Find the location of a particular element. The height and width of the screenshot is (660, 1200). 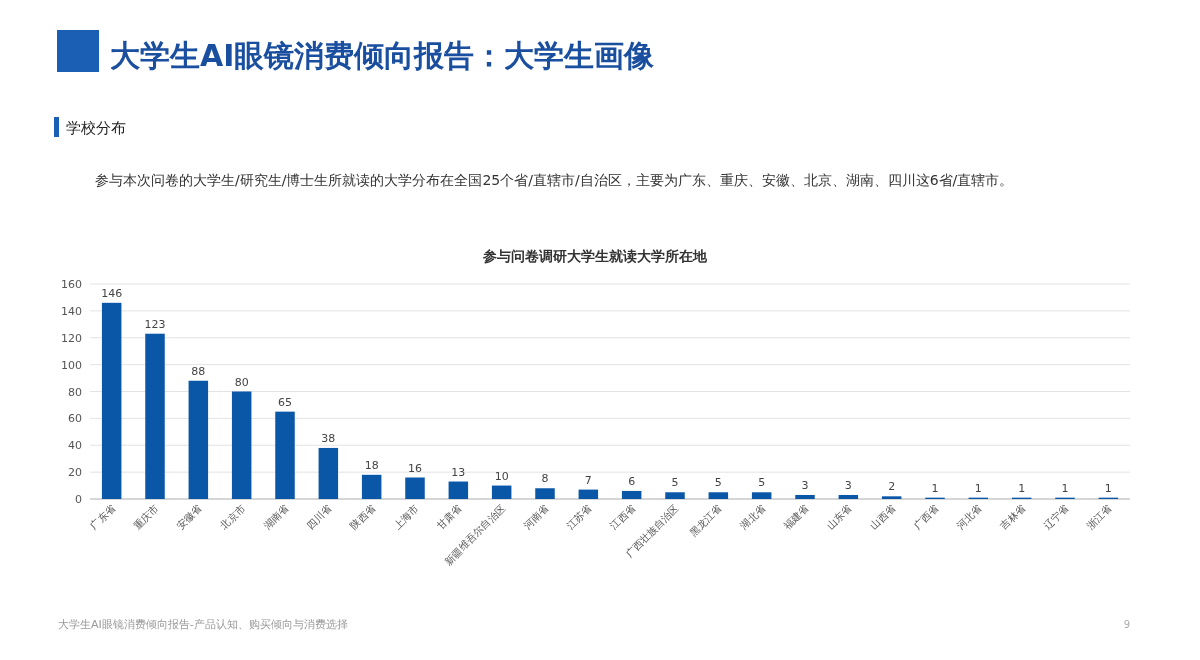

chart-title: 参与问卷调研大学生就读大学所在地 is located at coordinates (595, 256).